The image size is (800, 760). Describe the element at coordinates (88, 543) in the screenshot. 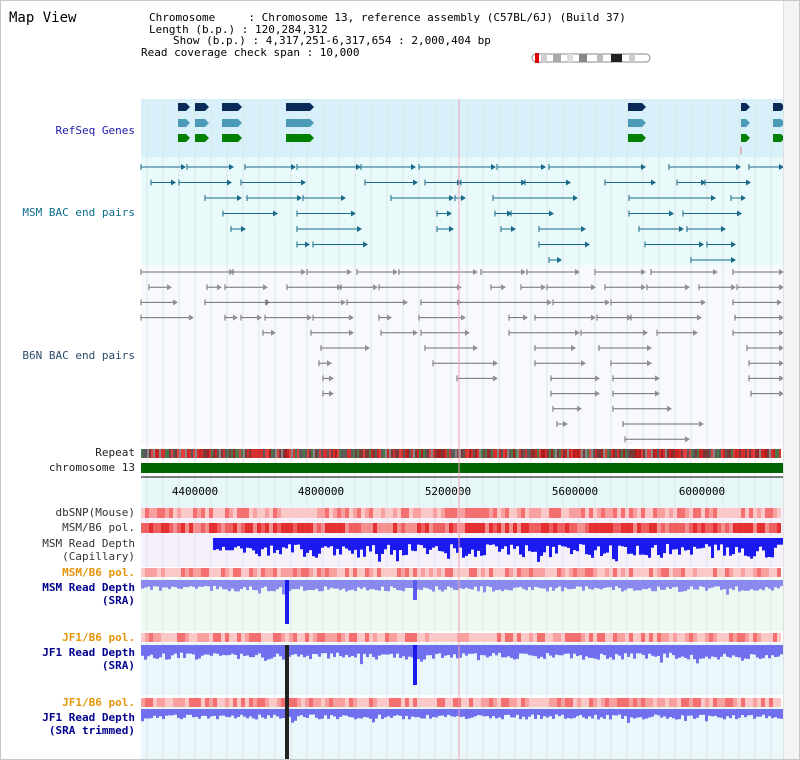

I see `msm-capillary-label: MSM Read Depth` at that location.